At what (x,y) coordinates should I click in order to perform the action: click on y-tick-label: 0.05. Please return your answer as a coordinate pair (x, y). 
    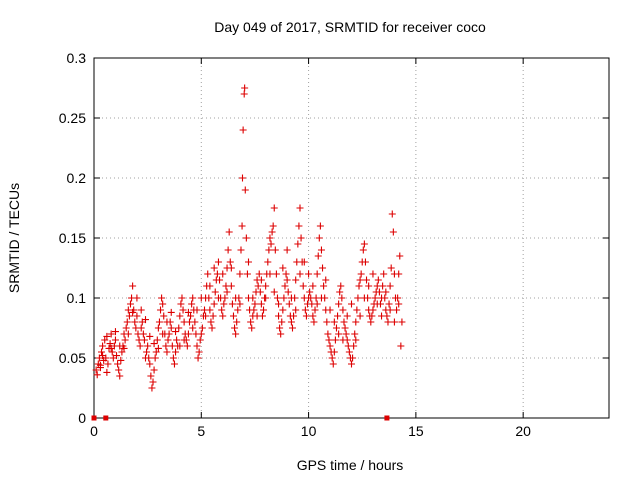
    Looking at the image, I should click on (72, 358).